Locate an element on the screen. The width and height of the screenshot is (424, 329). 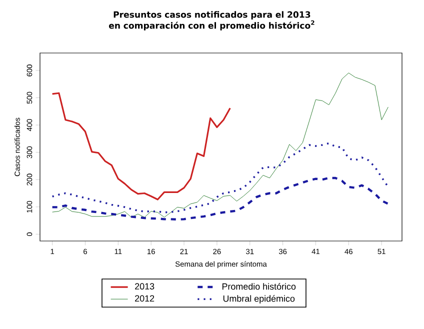
legend-label: 2012 is located at coordinates (144, 298).